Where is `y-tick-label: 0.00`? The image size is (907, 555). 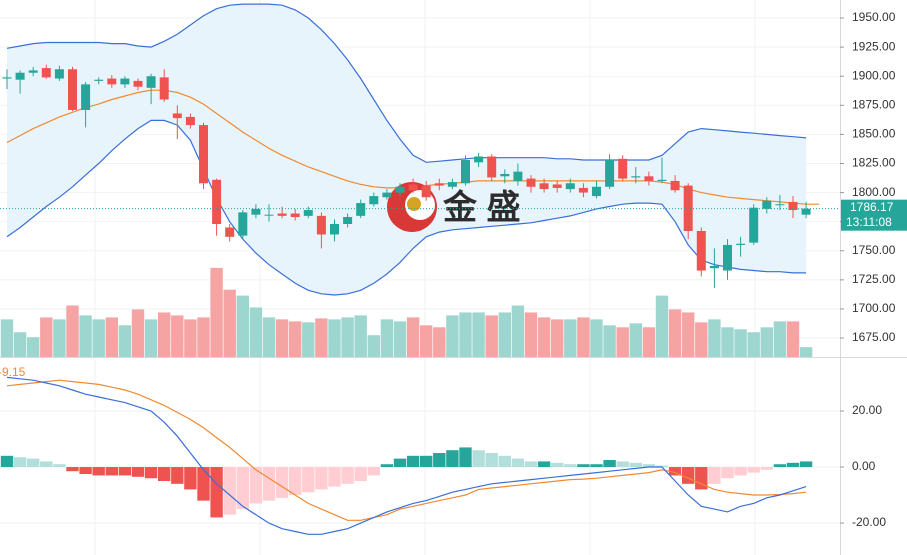 y-tick-label: 0.00 is located at coordinates (864, 466).